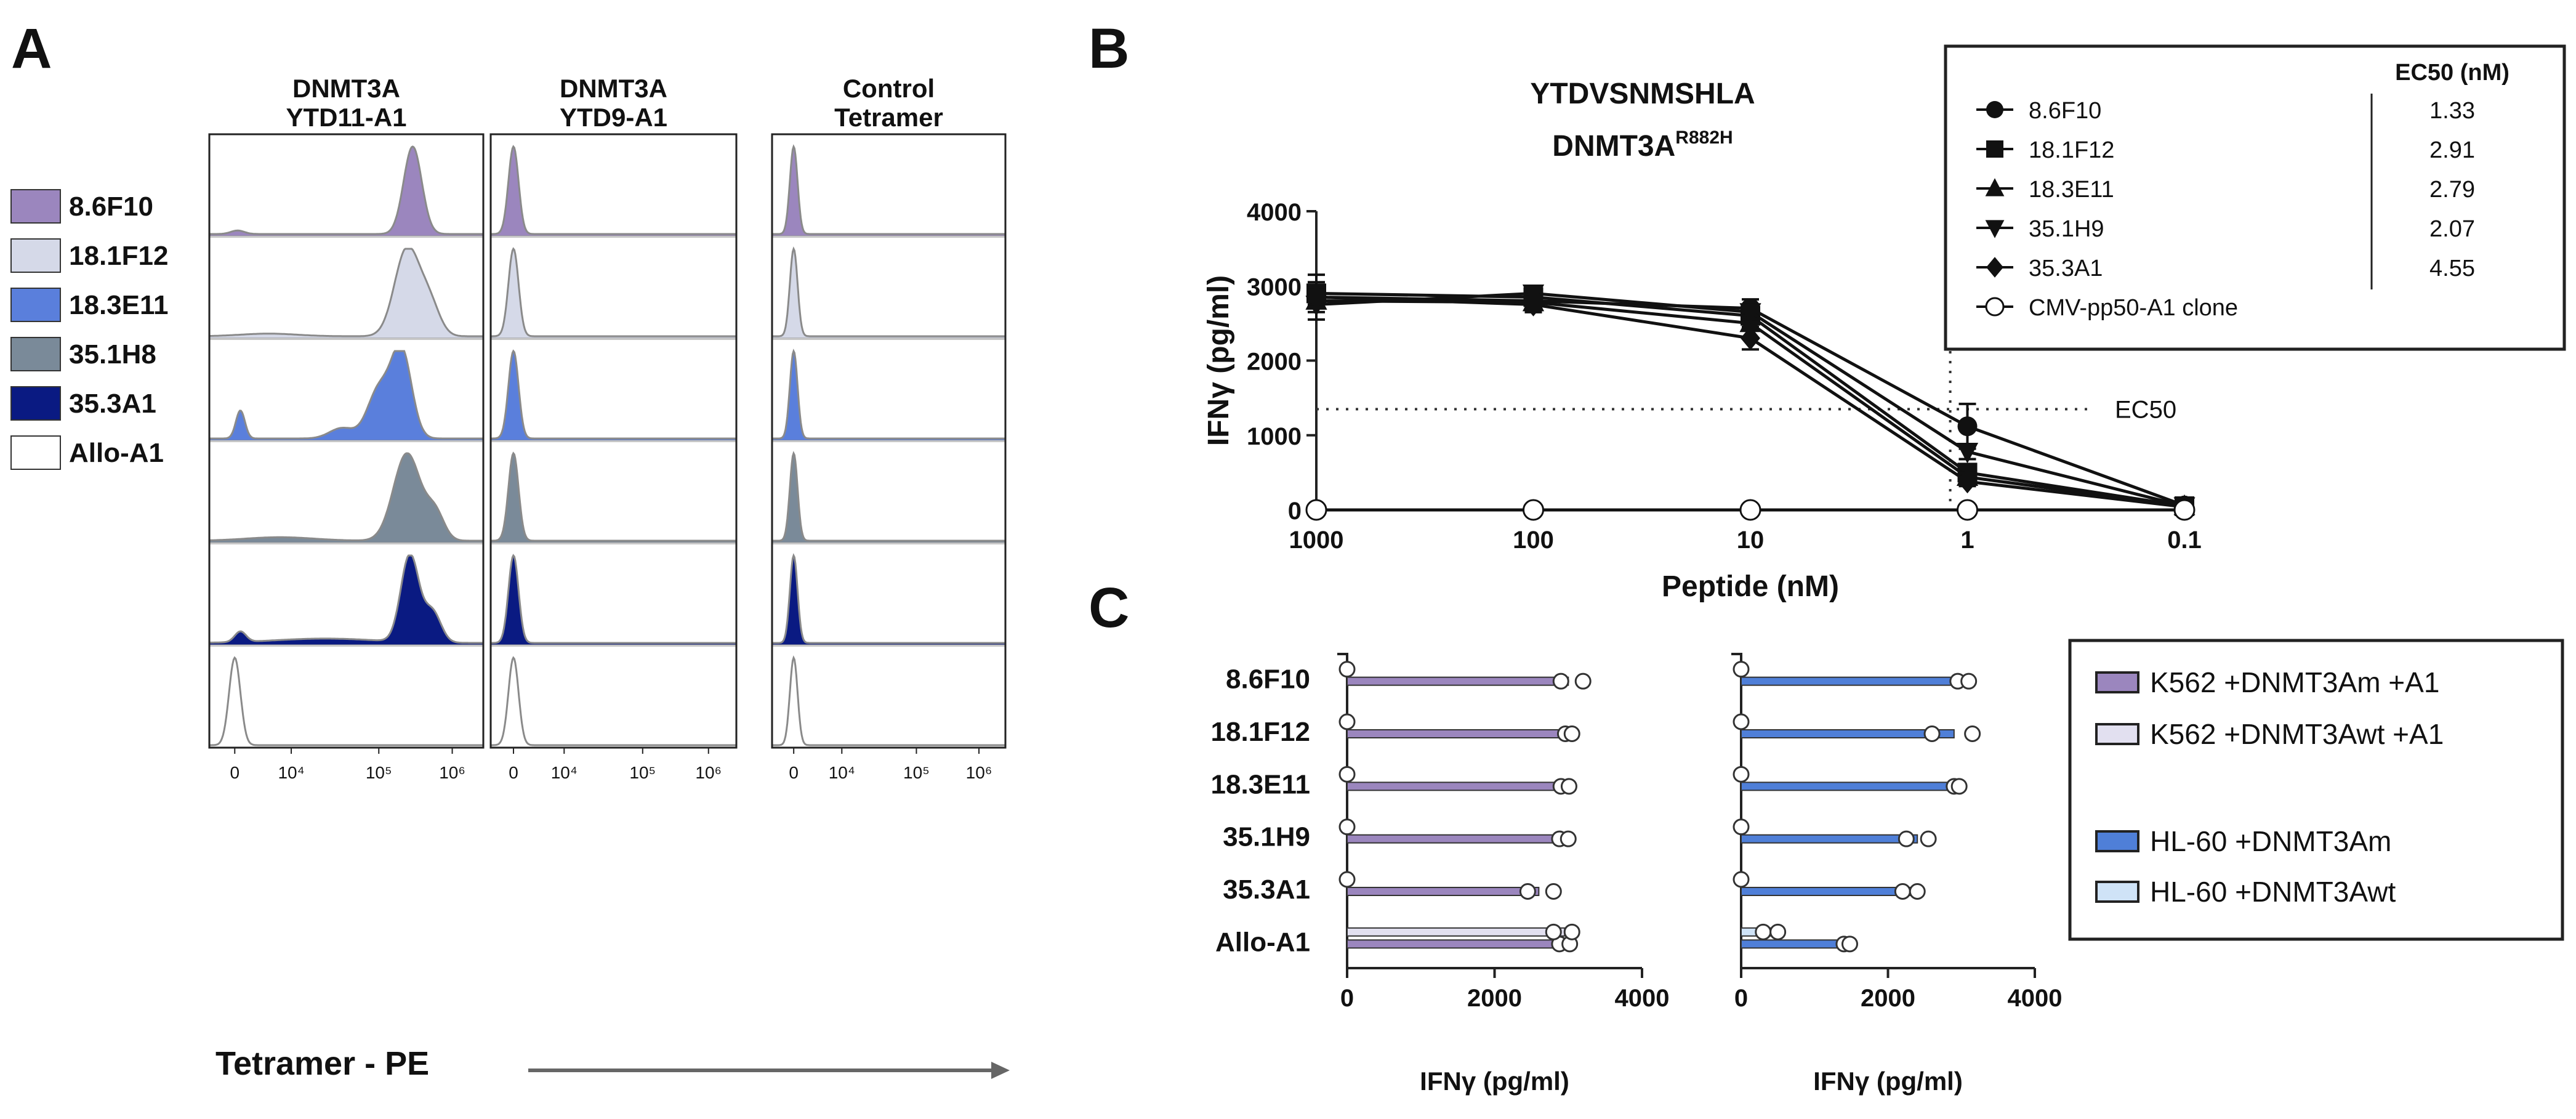 Image resolution: width=2576 pixels, height=1119 pixels. I want to click on column-header-line1: Control, so click(889, 88).